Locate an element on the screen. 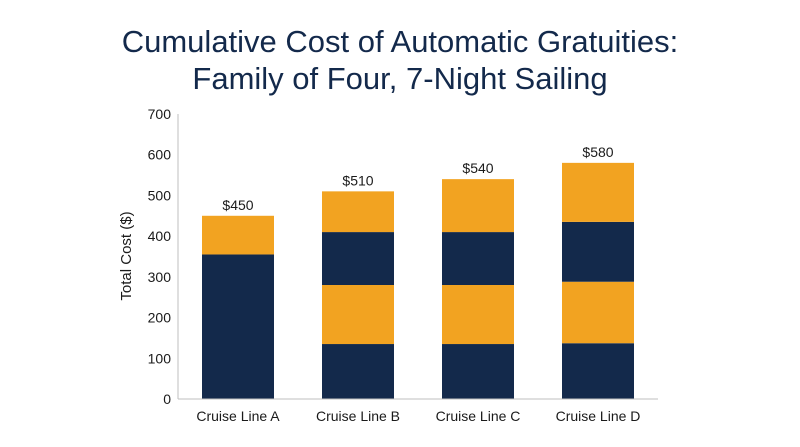  y-tick-label: 300 is located at coordinates (160, 277).